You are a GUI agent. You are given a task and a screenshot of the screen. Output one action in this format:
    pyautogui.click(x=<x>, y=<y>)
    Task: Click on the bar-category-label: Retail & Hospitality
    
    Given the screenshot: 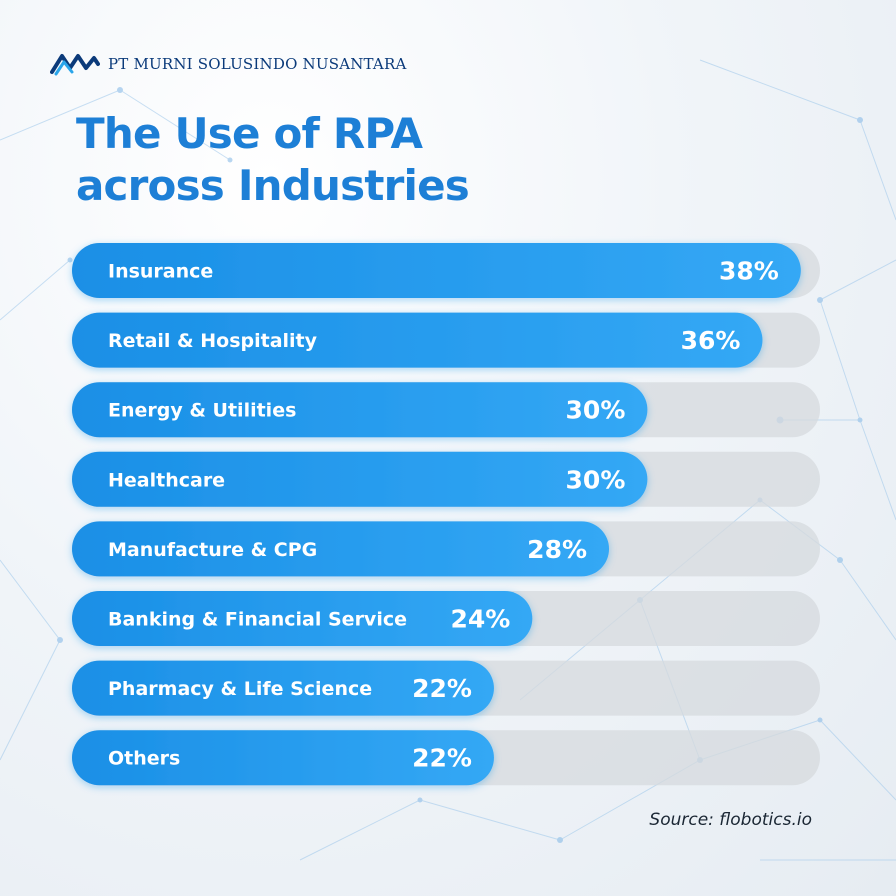 What is the action you would take?
    pyautogui.click(x=213, y=341)
    